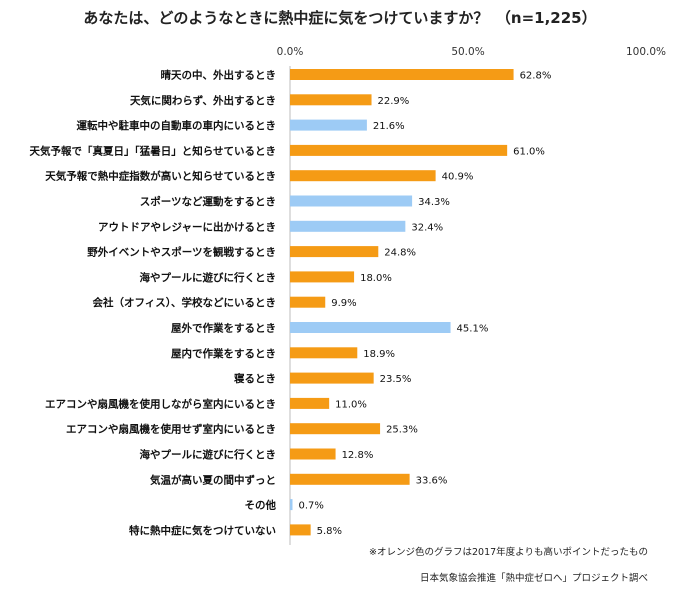 The image size is (680, 589). I want to click on x-tick-labels: 0.0% 50.0% 100.0%, so click(471, 52).